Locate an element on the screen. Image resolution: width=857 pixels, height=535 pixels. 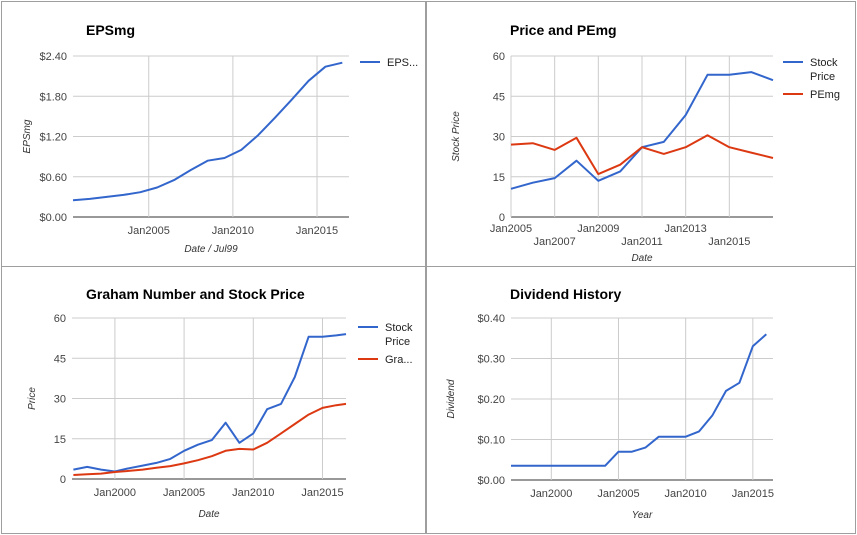
y-tick-label: $2.40 is located at coordinates (53, 57).